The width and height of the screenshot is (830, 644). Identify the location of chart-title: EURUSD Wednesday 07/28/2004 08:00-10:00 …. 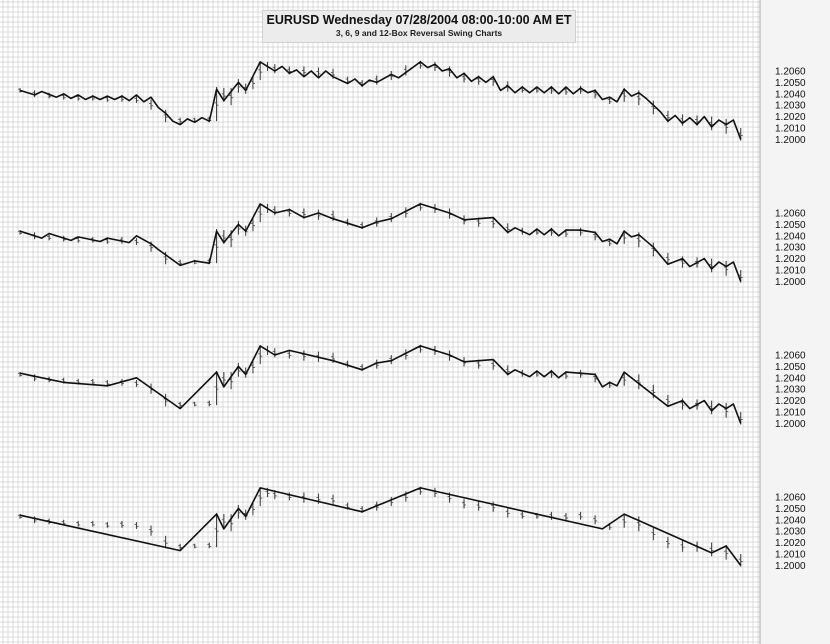
(419, 20).